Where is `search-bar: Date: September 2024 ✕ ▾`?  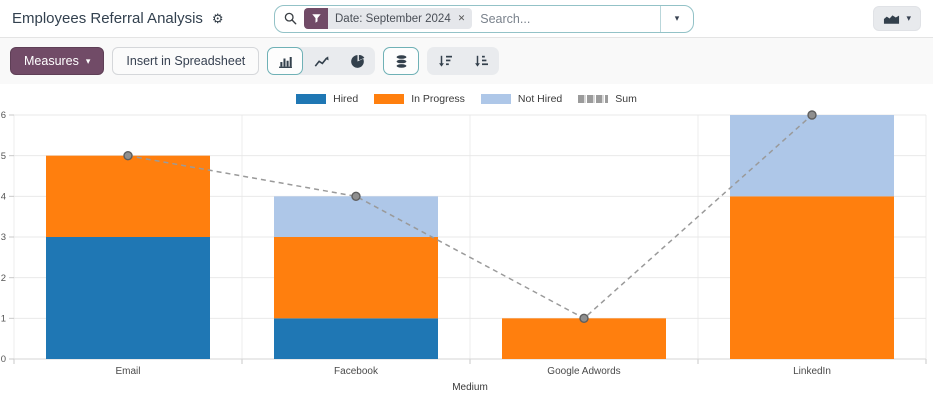 search-bar: Date: September 2024 ✕ ▾ is located at coordinates (484, 18).